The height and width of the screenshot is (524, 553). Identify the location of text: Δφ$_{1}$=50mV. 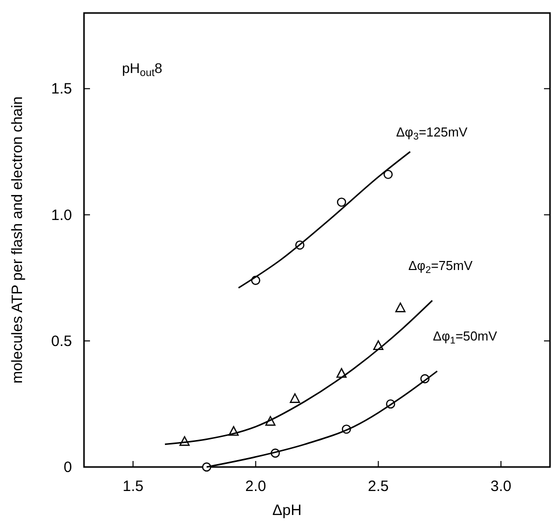
(465, 337).